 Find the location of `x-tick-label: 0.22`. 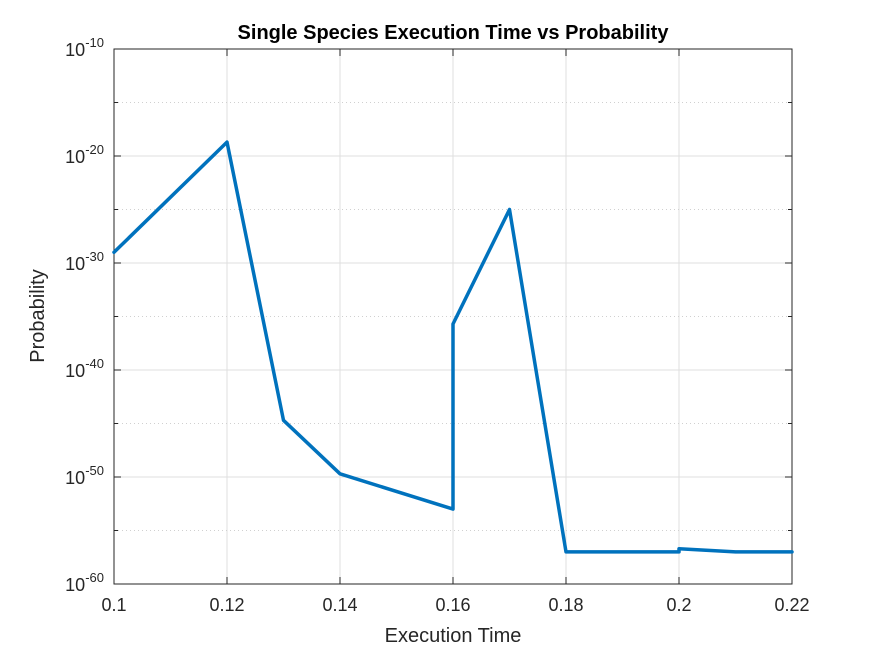

x-tick-label: 0.22 is located at coordinates (791, 605).